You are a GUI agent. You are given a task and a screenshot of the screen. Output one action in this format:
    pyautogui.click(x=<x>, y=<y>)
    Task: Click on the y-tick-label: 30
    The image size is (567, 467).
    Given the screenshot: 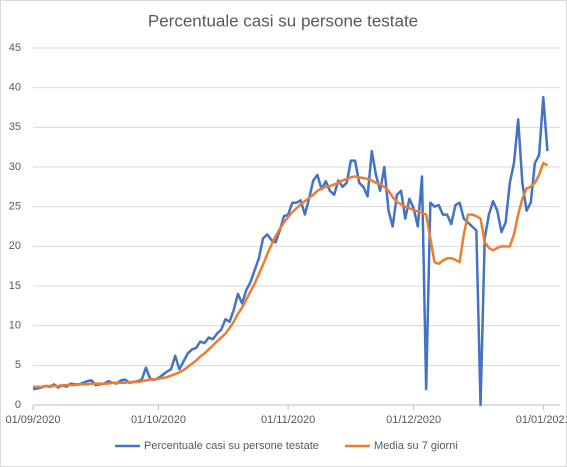 What is the action you would take?
    pyautogui.click(x=15, y=167)
    